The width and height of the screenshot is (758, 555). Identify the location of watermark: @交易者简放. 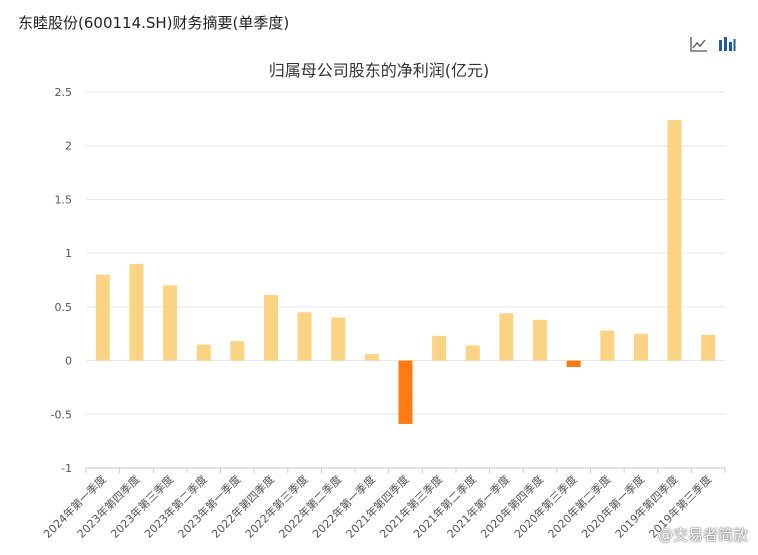
(702, 535).